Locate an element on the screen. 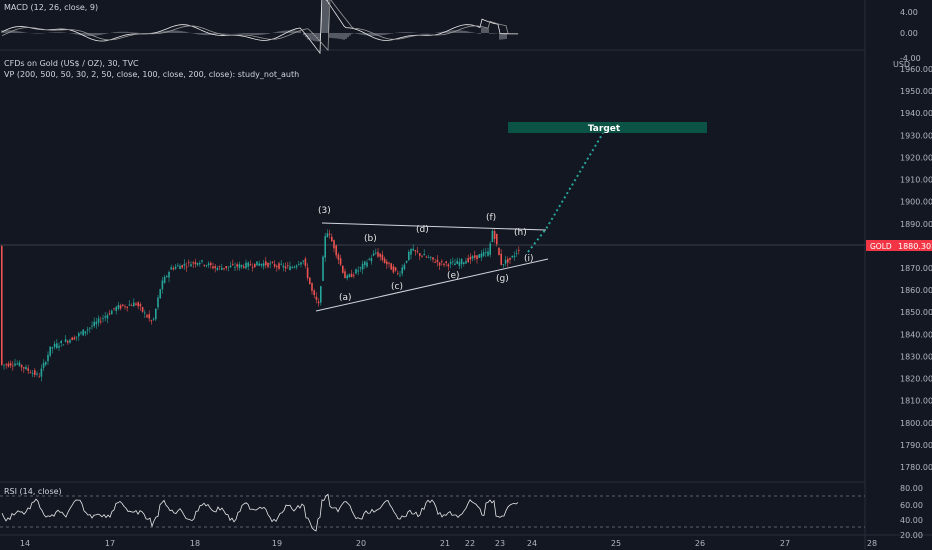 This screenshot has width=932, height=550. triangle-lower-trendline is located at coordinates (432, 285).